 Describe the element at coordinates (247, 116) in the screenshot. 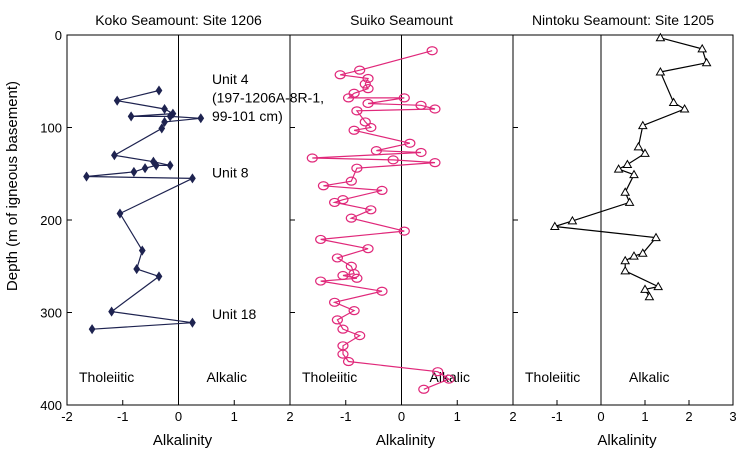

I see `annotation-label: 99-101 cm)` at that location.